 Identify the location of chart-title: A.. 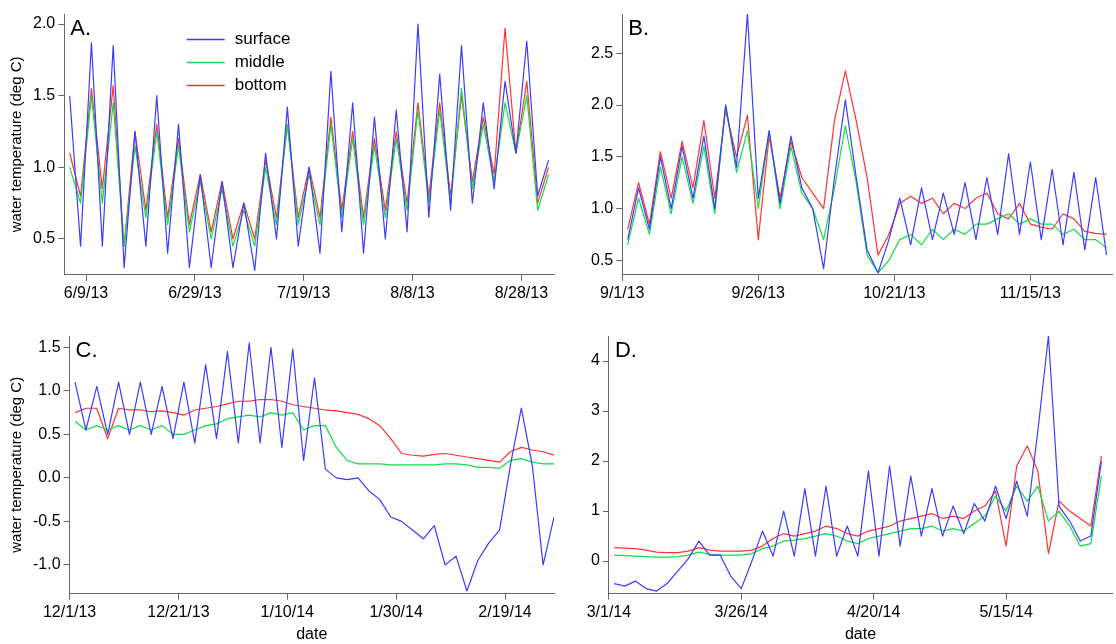
(81, 28).